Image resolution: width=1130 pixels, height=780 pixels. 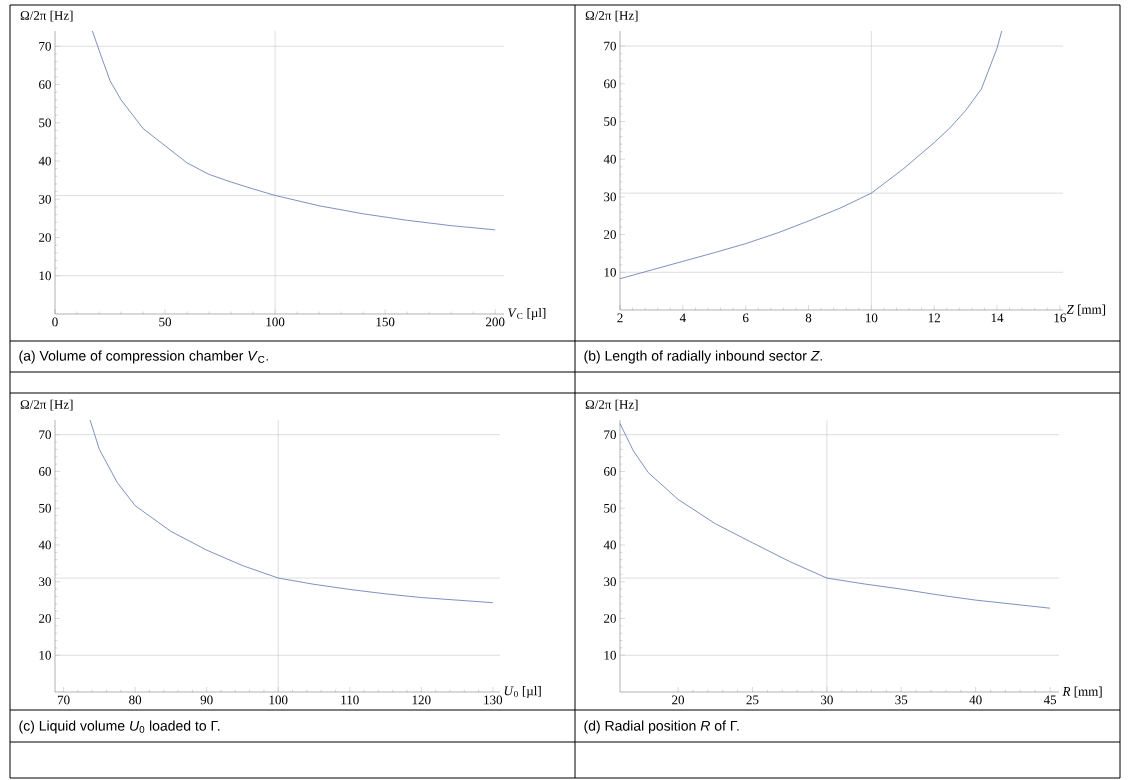 What do you see at coordinates (997, 318) in the screenshot?
I see `x-tick-label: 14` at bounding box center [997, 318].